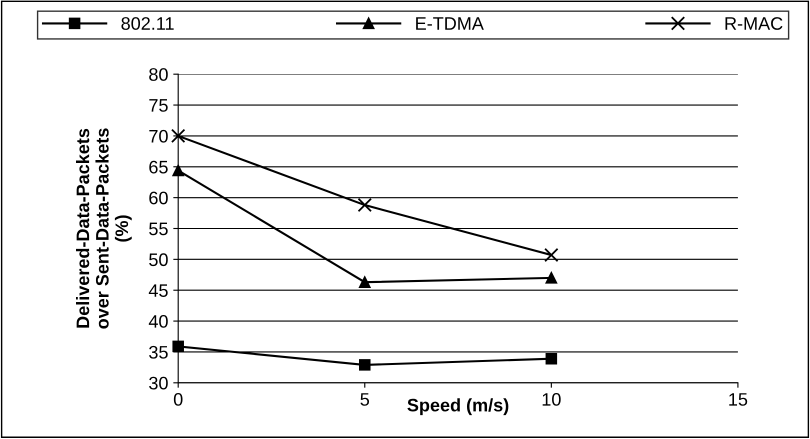 Image resolution: width=810 pixels, height=439 pixels. Describe the element at coordinates (158, 321) in the screenshot. I see `y-tick-label: 40` at that location.